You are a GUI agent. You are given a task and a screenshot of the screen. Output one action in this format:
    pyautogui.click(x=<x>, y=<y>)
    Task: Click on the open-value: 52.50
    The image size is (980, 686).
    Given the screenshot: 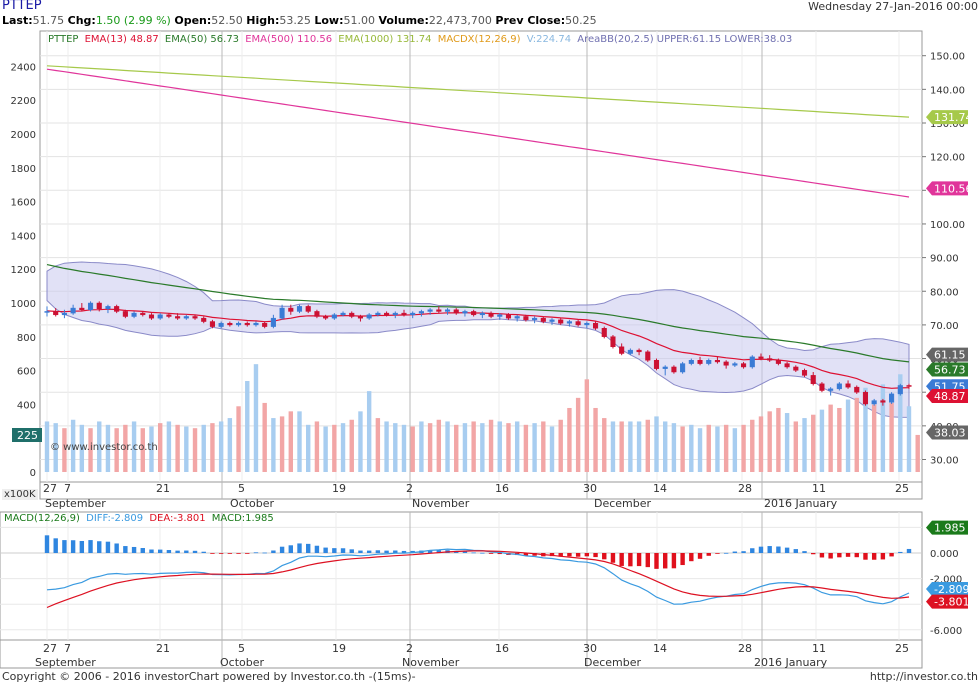 What is the action you would take?
    pyautogui.click(x=227, y=20)
    